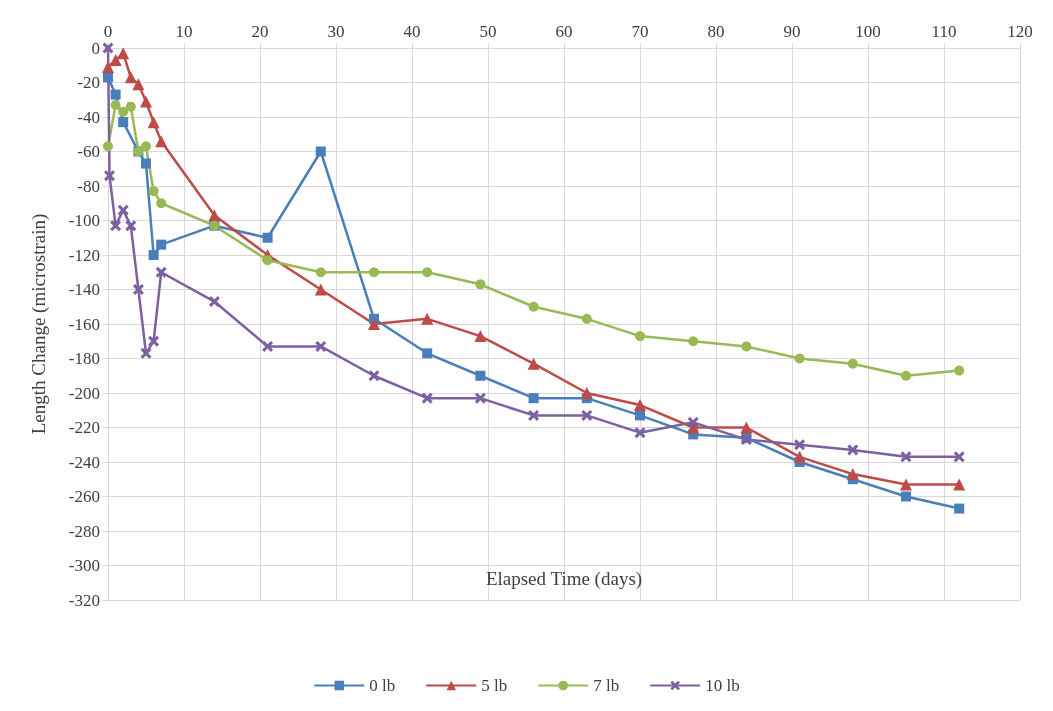 The image size is (1053, 711). Describe the element at coordinates (412, 31) in the screenshot. I see `x-tick-label: 40` at that location.